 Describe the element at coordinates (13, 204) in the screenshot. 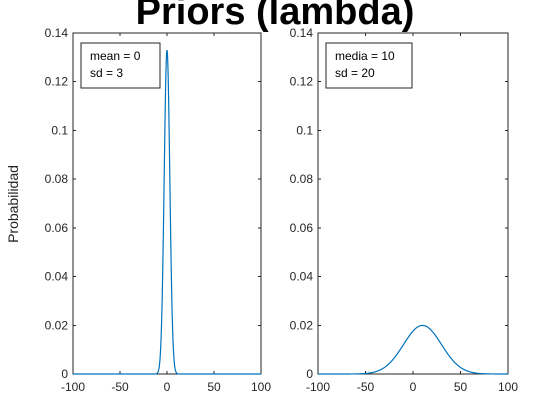

I see `y-axis-label: Probabilidad` at that location.